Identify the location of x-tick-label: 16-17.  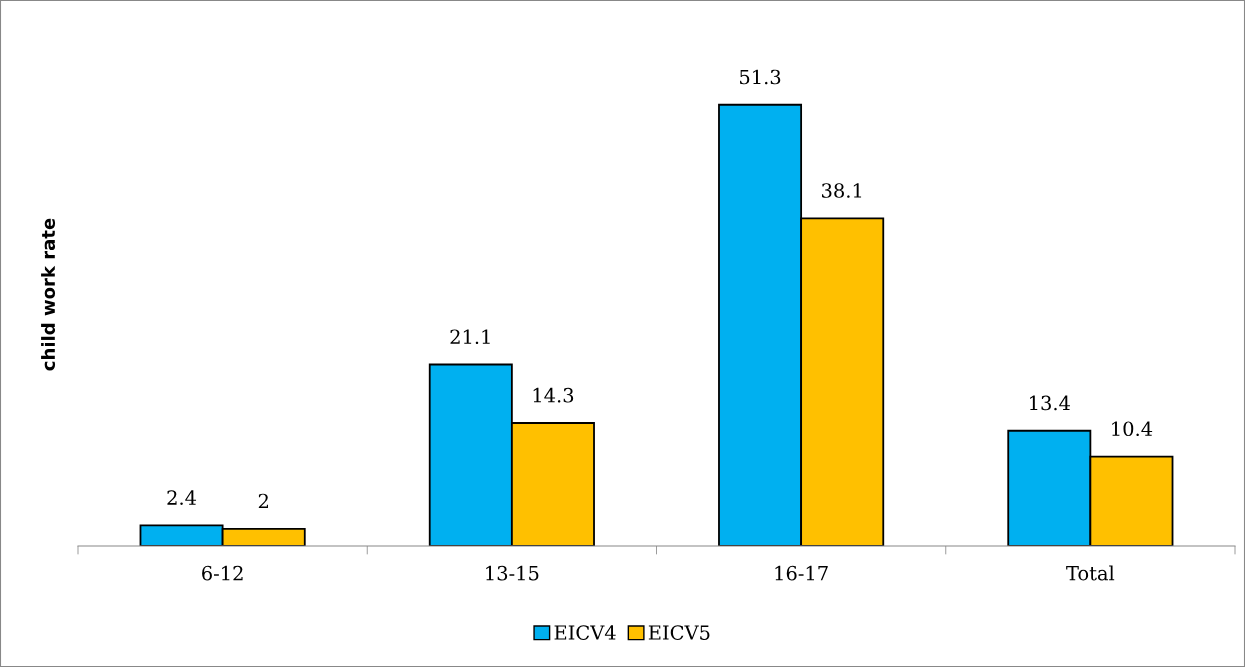
(801, 573).